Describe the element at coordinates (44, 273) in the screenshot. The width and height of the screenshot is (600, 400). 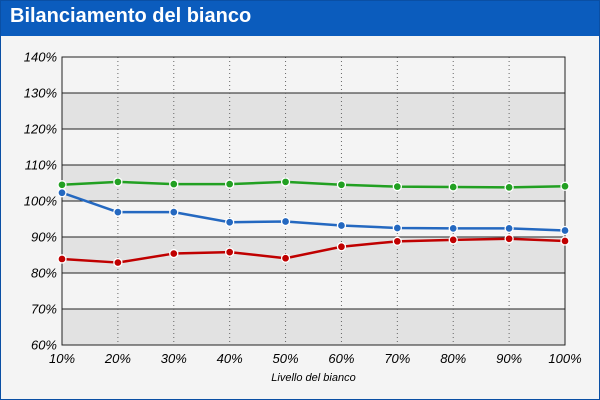
I see `y-tick-label: 80%` at that location.